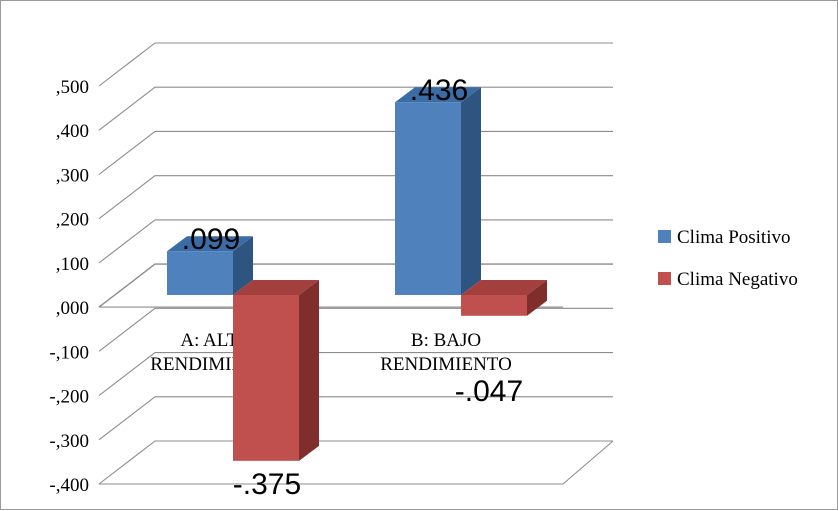 This screenshot has width=838, height=511. I want to click on y-tick-label: ,200, so click(72, 220).